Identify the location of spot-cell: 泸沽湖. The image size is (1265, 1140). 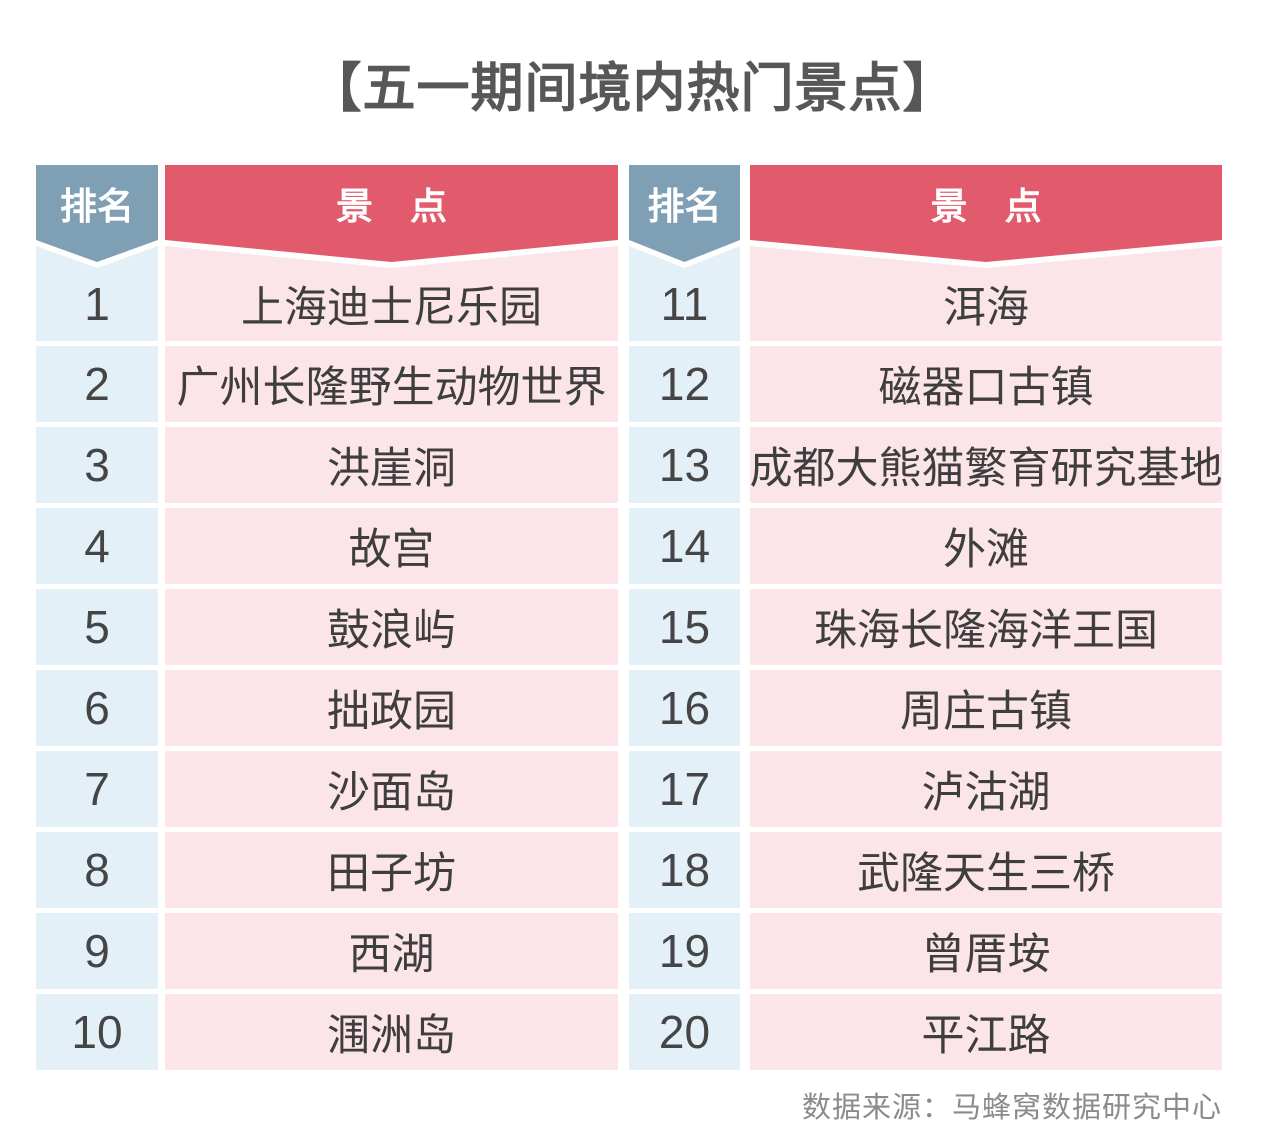
(986, 789).